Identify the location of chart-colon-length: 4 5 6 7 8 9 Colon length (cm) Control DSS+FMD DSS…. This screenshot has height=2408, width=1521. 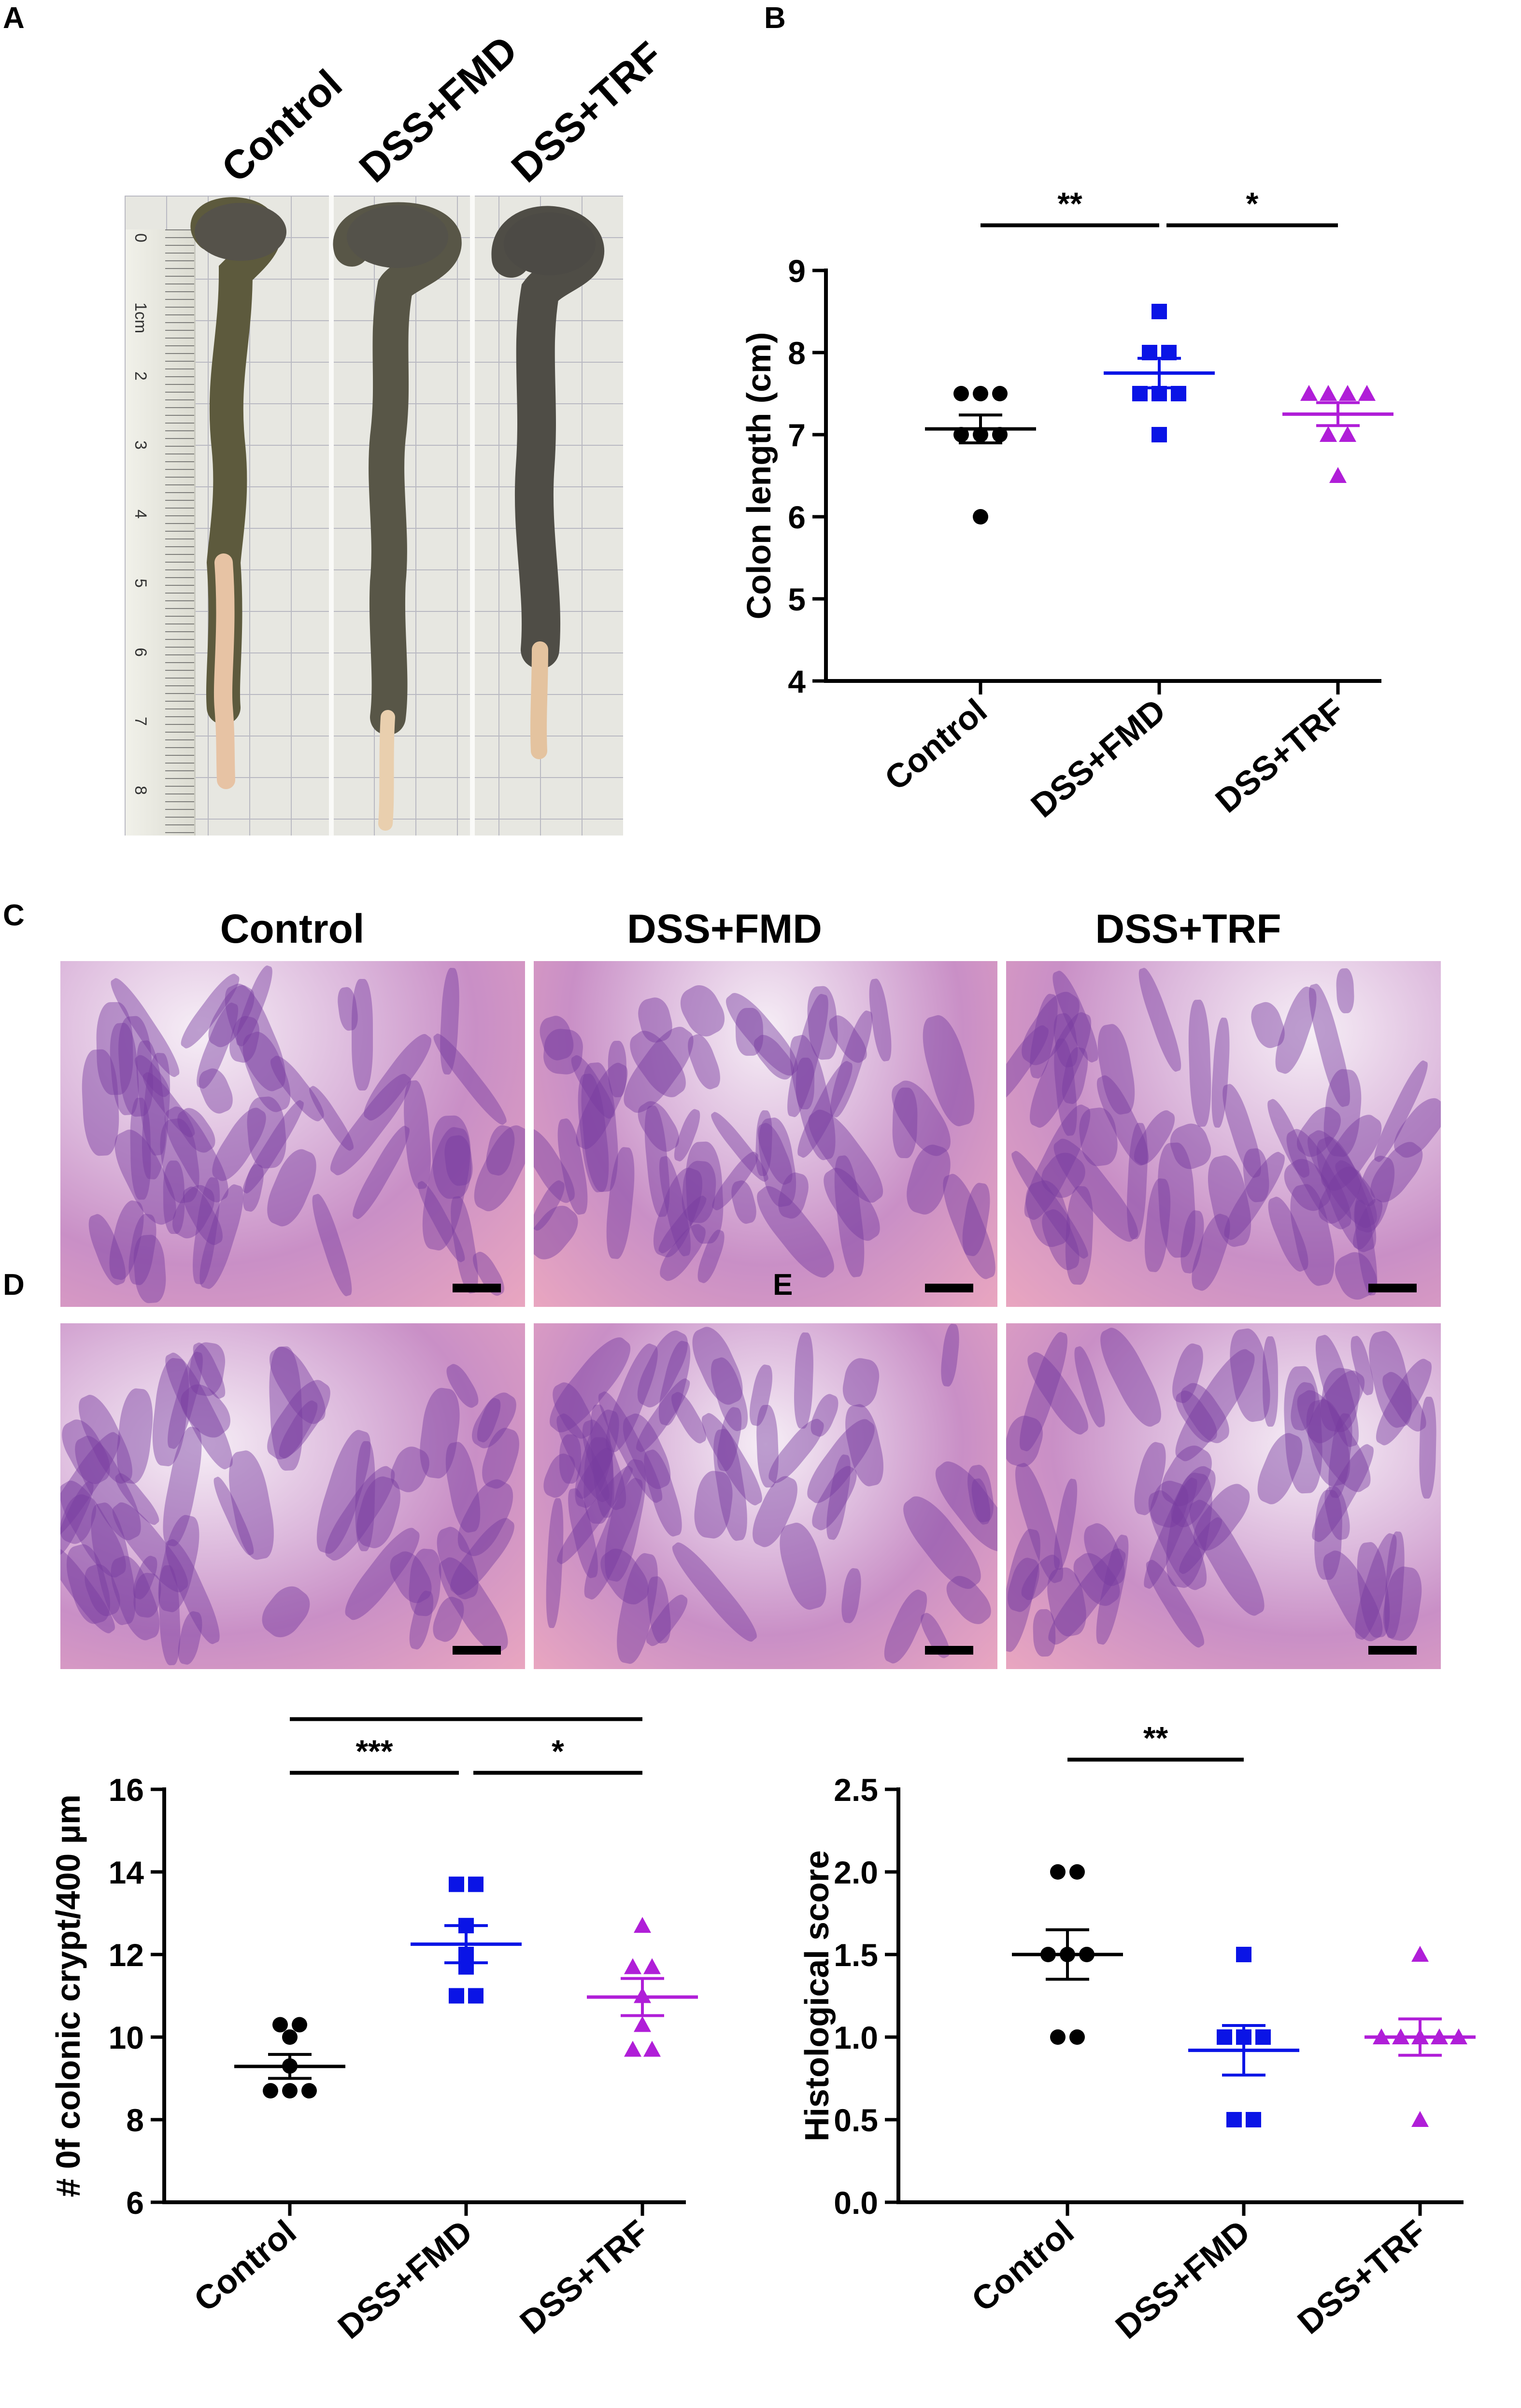
(1066, 505).